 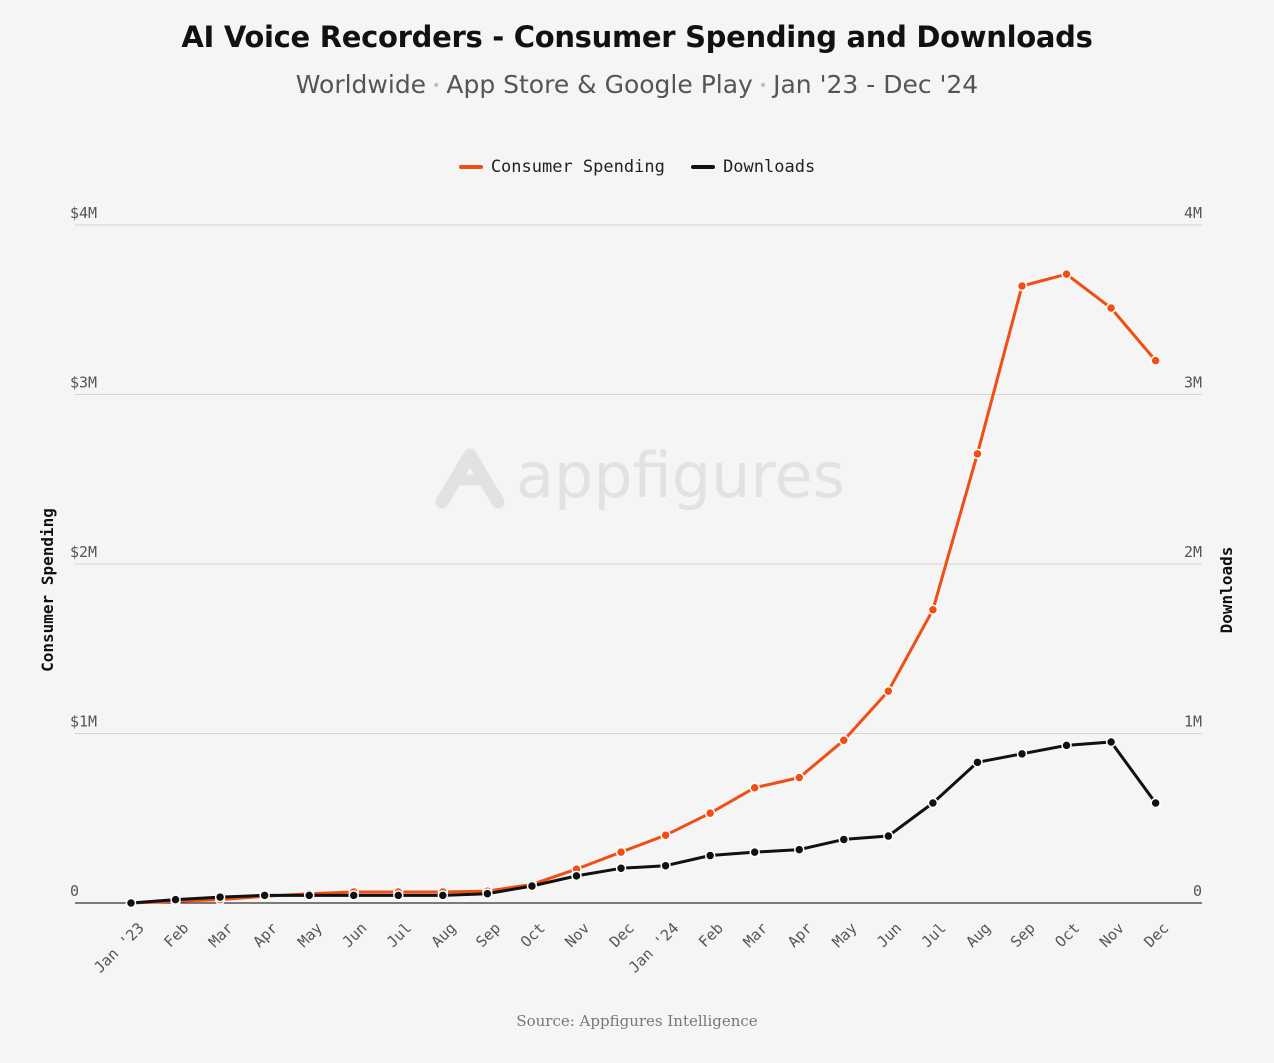 What do you see at coordinates (637, 1021) in the screenshot?
I see `chart-source: Source: Appfigures Intelligence` at bounding box center [637, 1021].